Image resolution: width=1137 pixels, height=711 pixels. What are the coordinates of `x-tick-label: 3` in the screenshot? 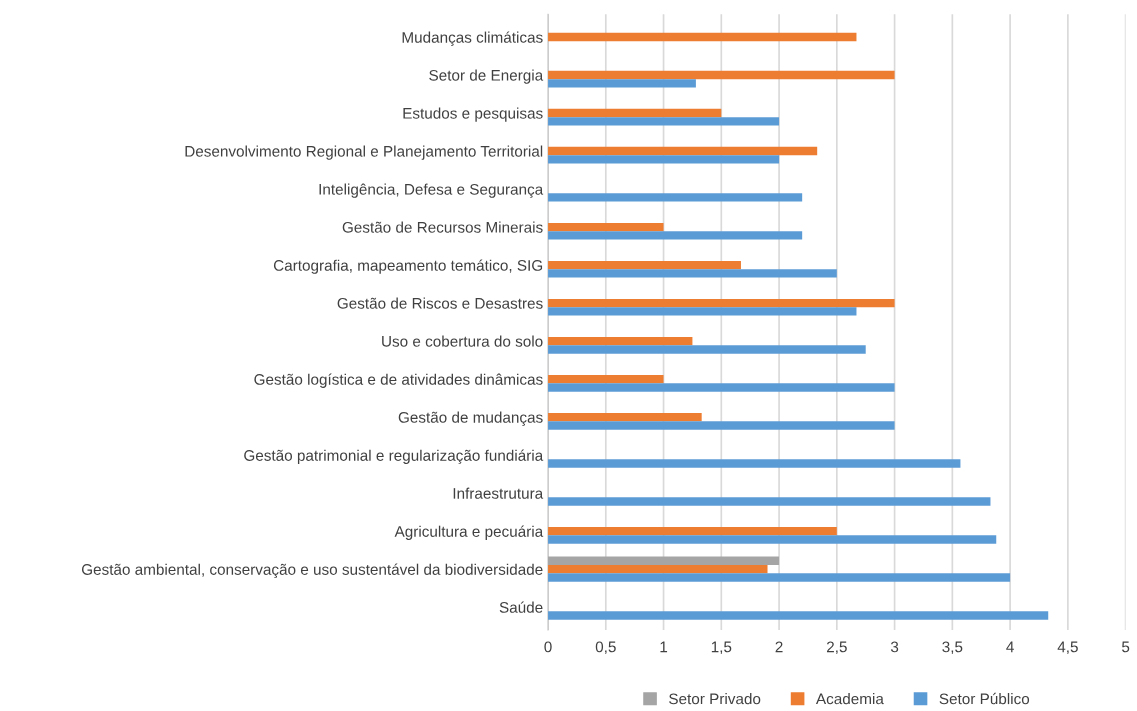 It's located at (894, 647).